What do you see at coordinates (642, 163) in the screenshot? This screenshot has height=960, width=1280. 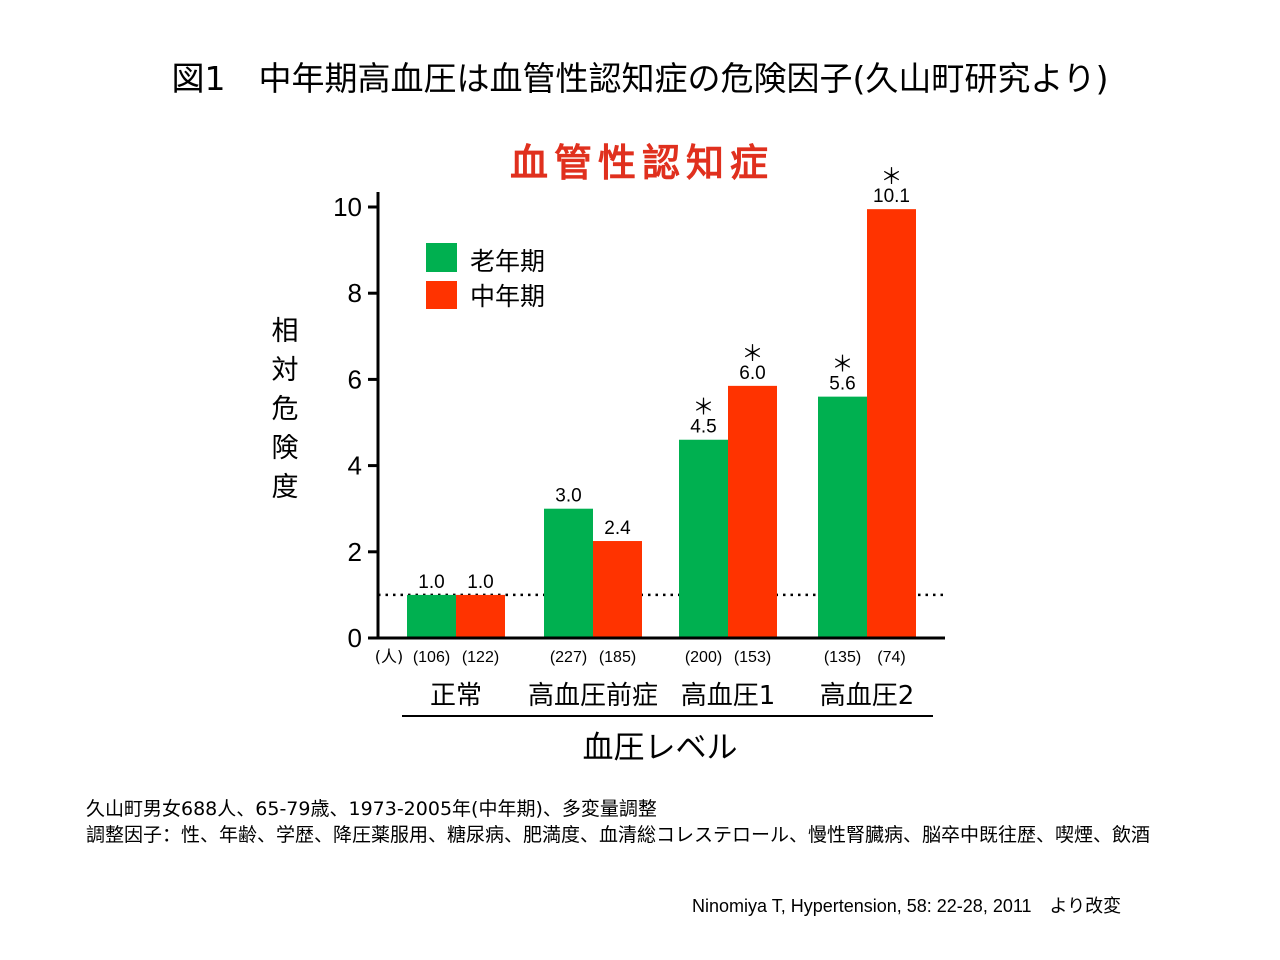 I see `chart-title: 血管性認知症` at bounding box center [642, 163].